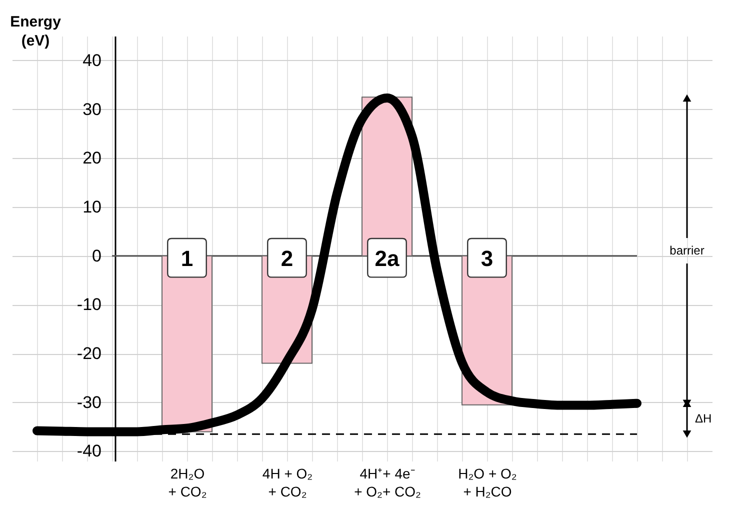 The height and width of the screenshot is (506, 741). Describe the element at coordinates (187, 258) in the screenshot. I see `annotation: 1` at that location.